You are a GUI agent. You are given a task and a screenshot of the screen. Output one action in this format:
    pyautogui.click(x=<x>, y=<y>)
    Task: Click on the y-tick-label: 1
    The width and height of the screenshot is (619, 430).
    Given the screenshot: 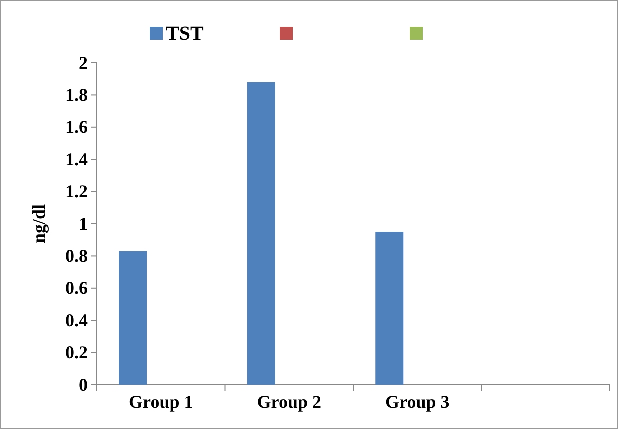 What is the action you would take?
    pyautogui.click(x=83, y=224)
    